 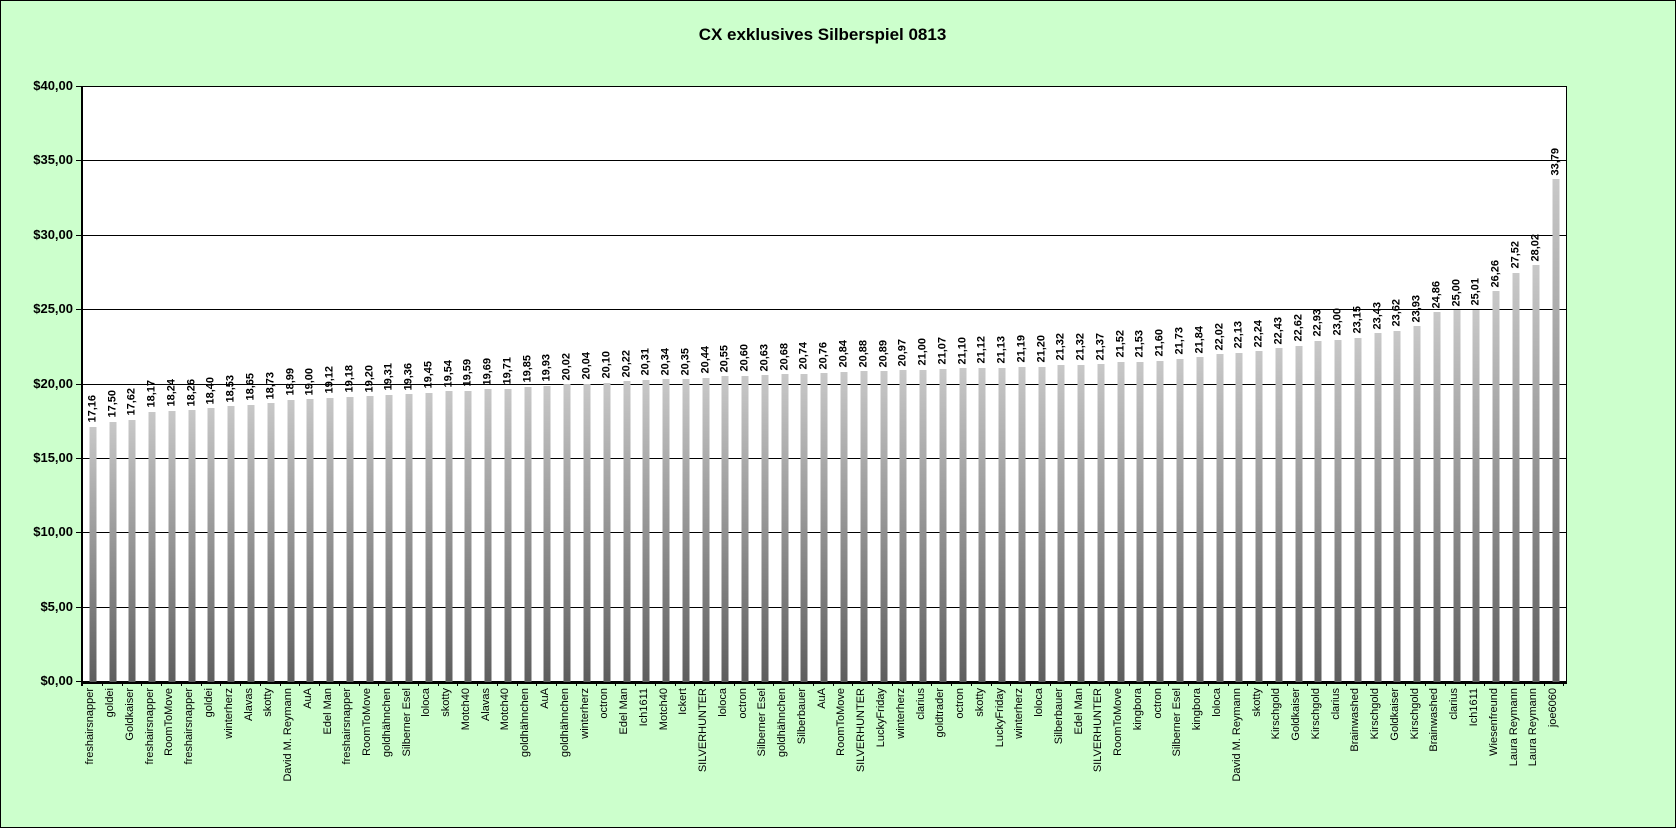 What do you see at coordinates (822, 757) in the screenshot?
I see `category-cell: AuA` at bounding box center [822, 757].